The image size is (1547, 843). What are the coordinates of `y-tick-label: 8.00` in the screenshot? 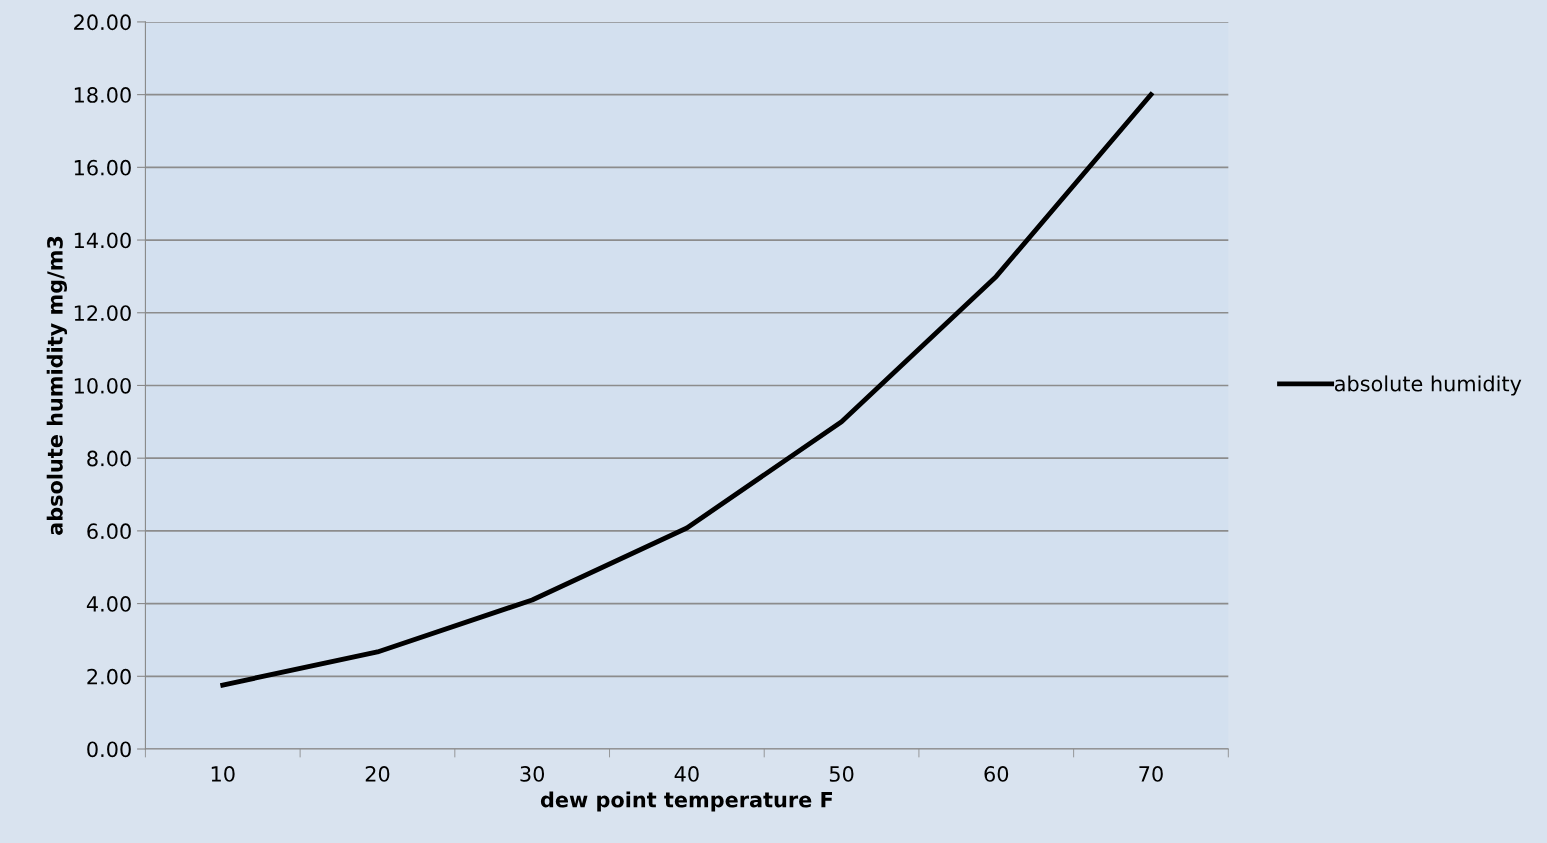 It's located at (109, 458).